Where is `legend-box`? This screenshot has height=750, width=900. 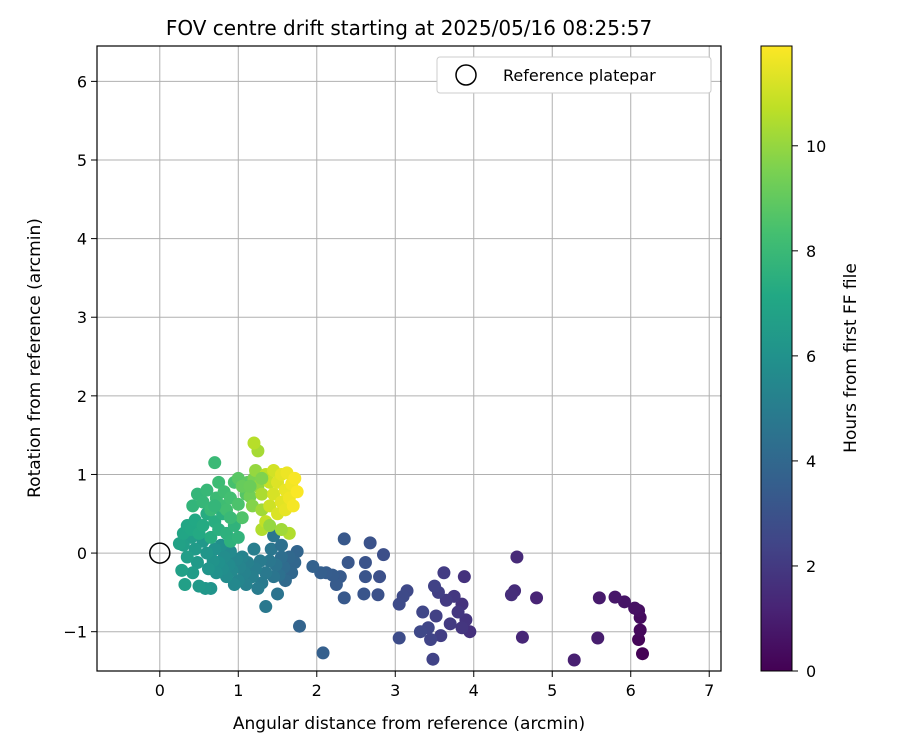 legend-box is located at coordinates (574, 75).